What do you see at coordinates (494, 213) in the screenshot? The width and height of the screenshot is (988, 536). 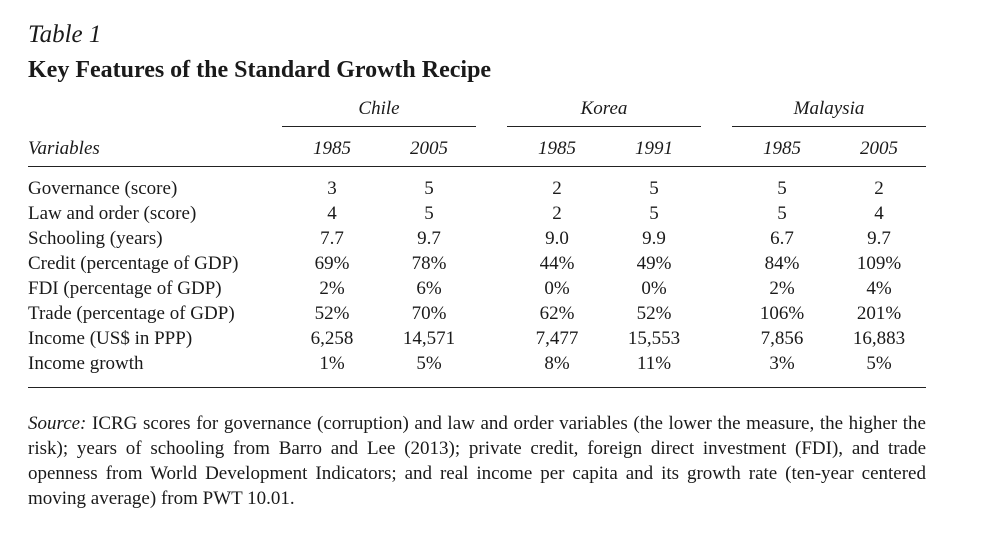 I see `table-row: Law and order (score) 4 5 2 5 5 4` at bounding box center [494, 213].